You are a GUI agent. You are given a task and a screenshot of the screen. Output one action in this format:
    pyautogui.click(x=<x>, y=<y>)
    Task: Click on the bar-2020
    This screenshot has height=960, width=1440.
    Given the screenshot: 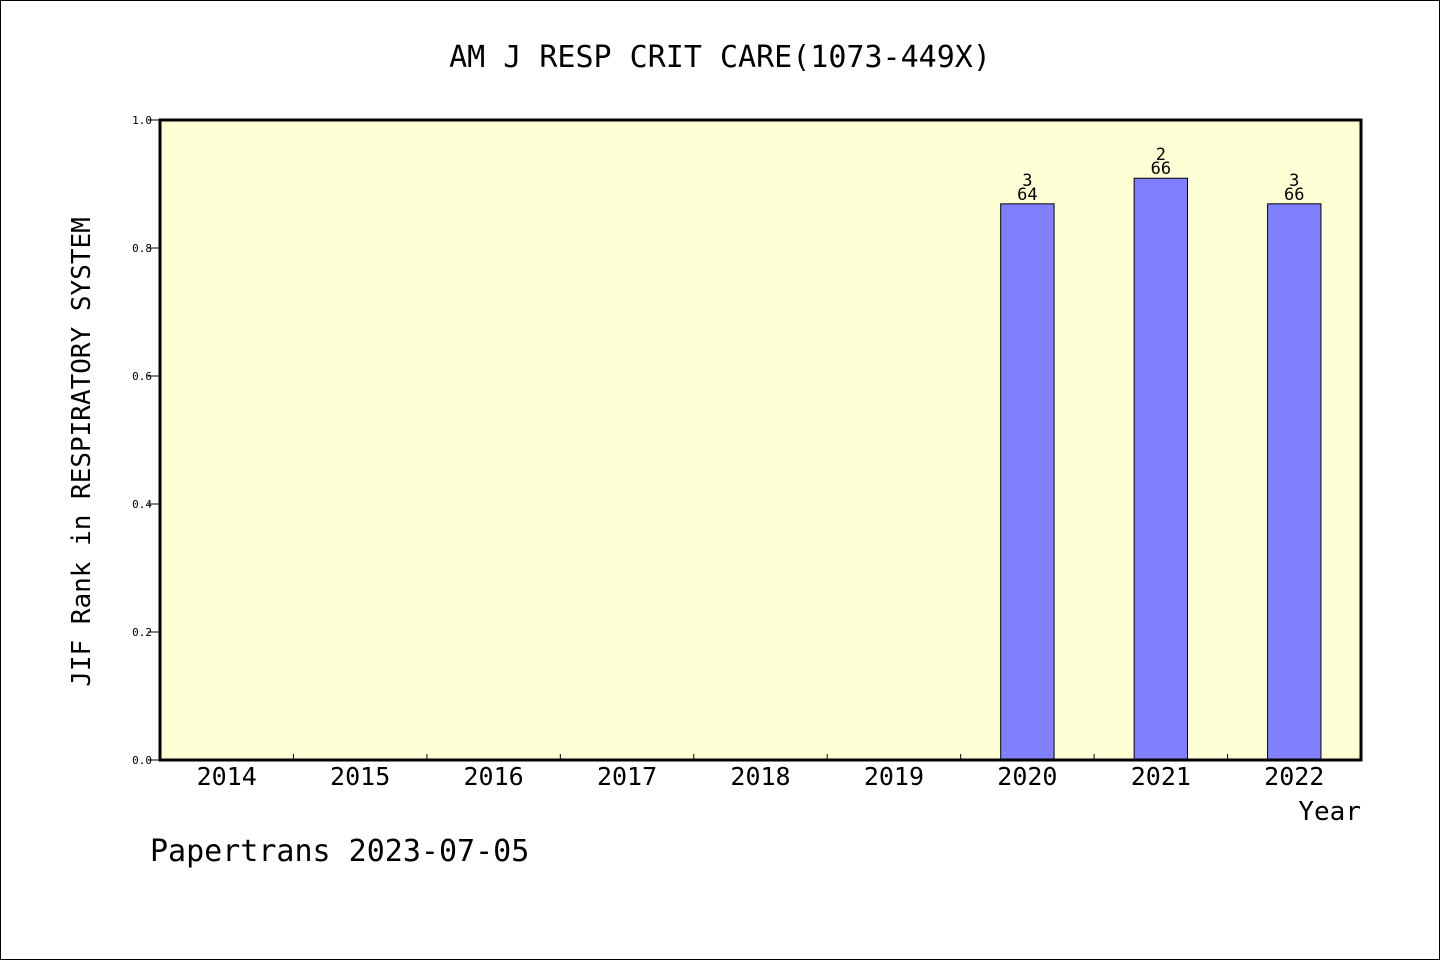 What is the action you would take?
    pyautogui.click(x=1027, y=482)
    